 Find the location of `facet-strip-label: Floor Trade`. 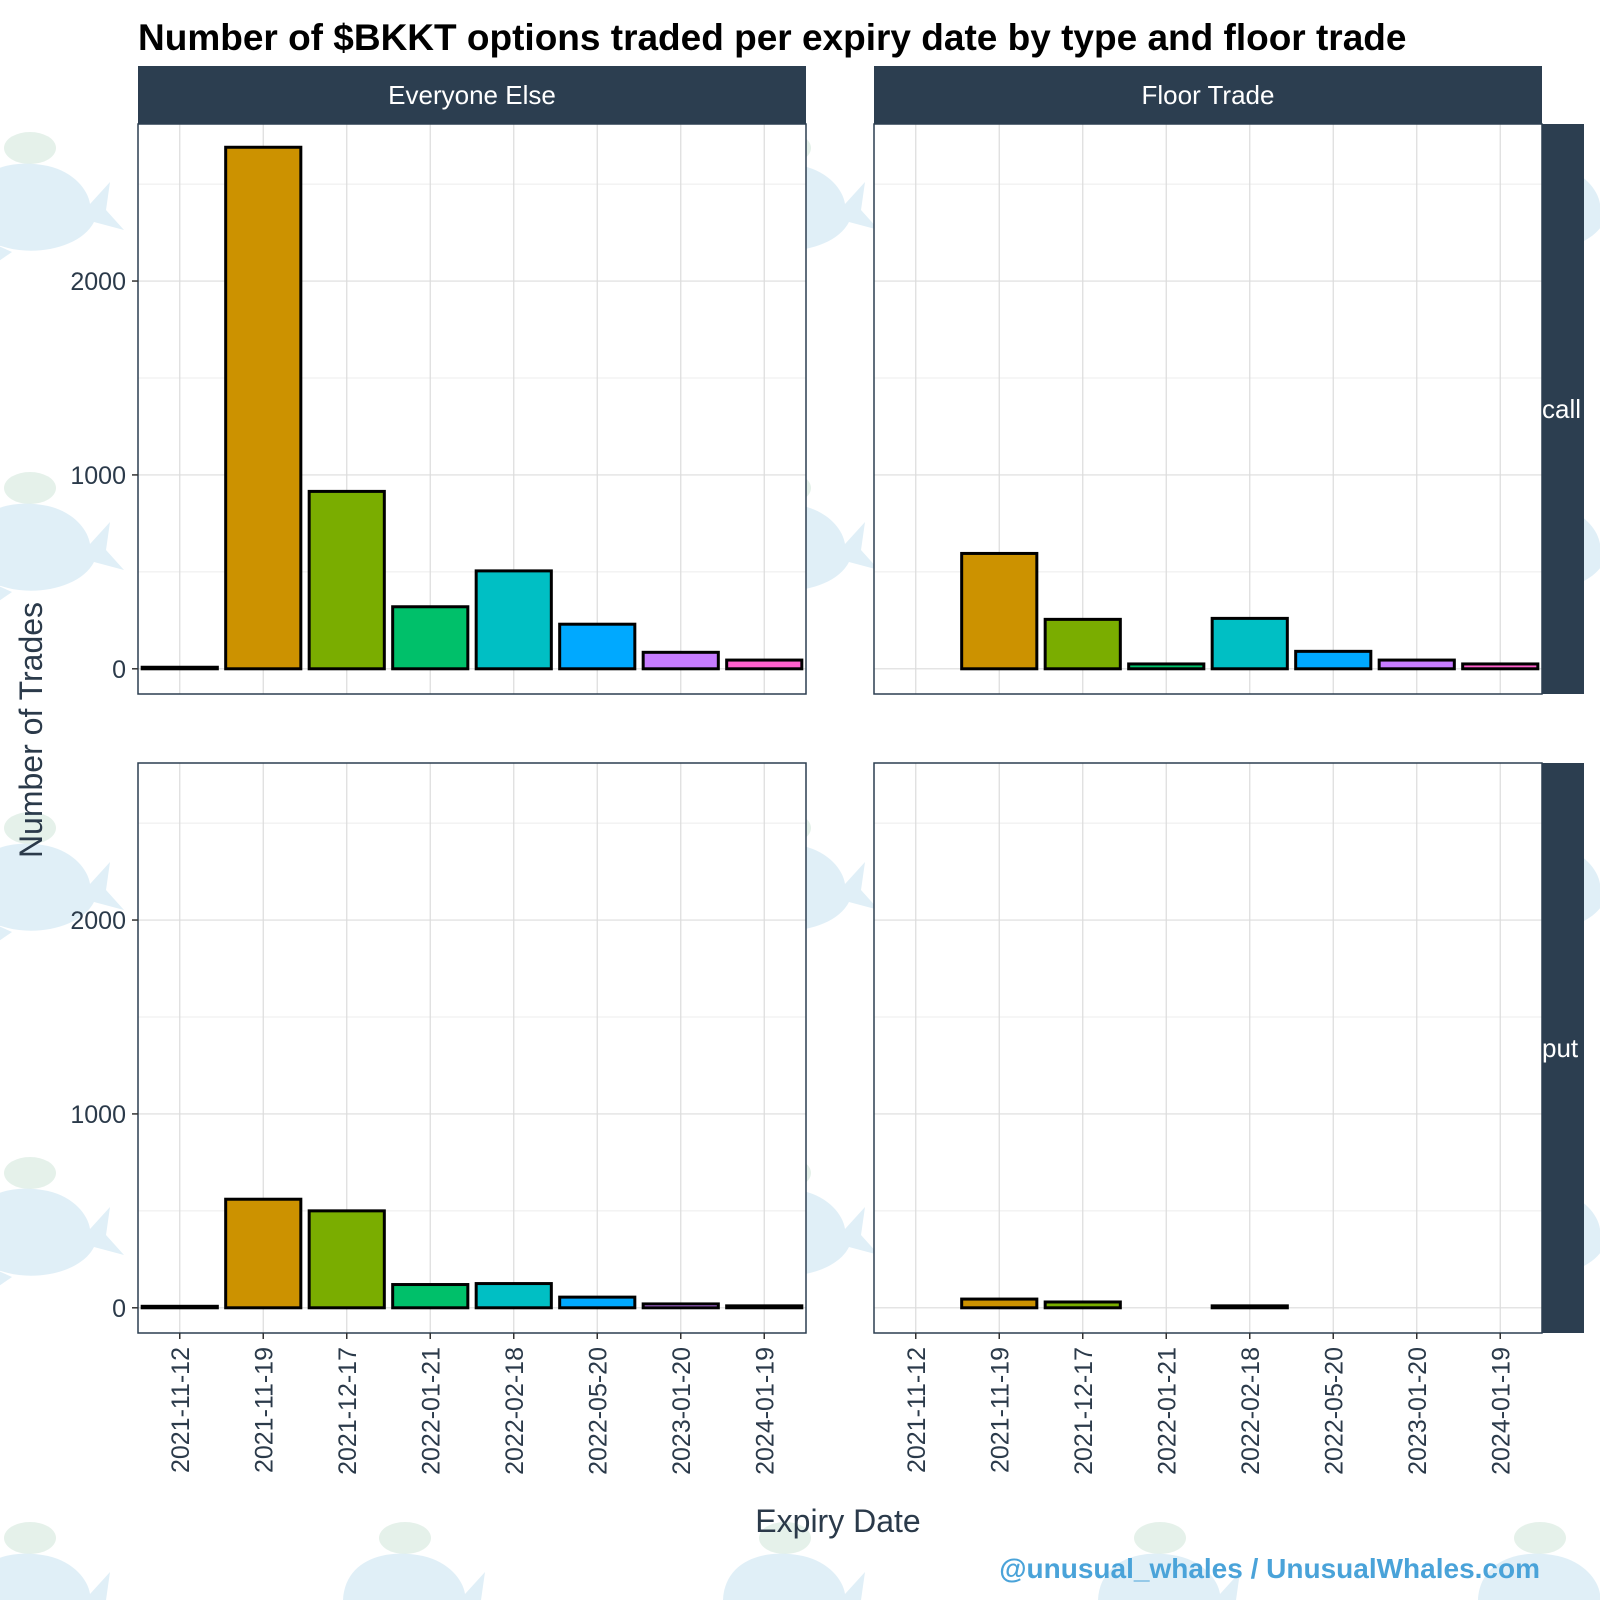

facet-strip-label: Floor Trade is located at coordinates (1208, 95).